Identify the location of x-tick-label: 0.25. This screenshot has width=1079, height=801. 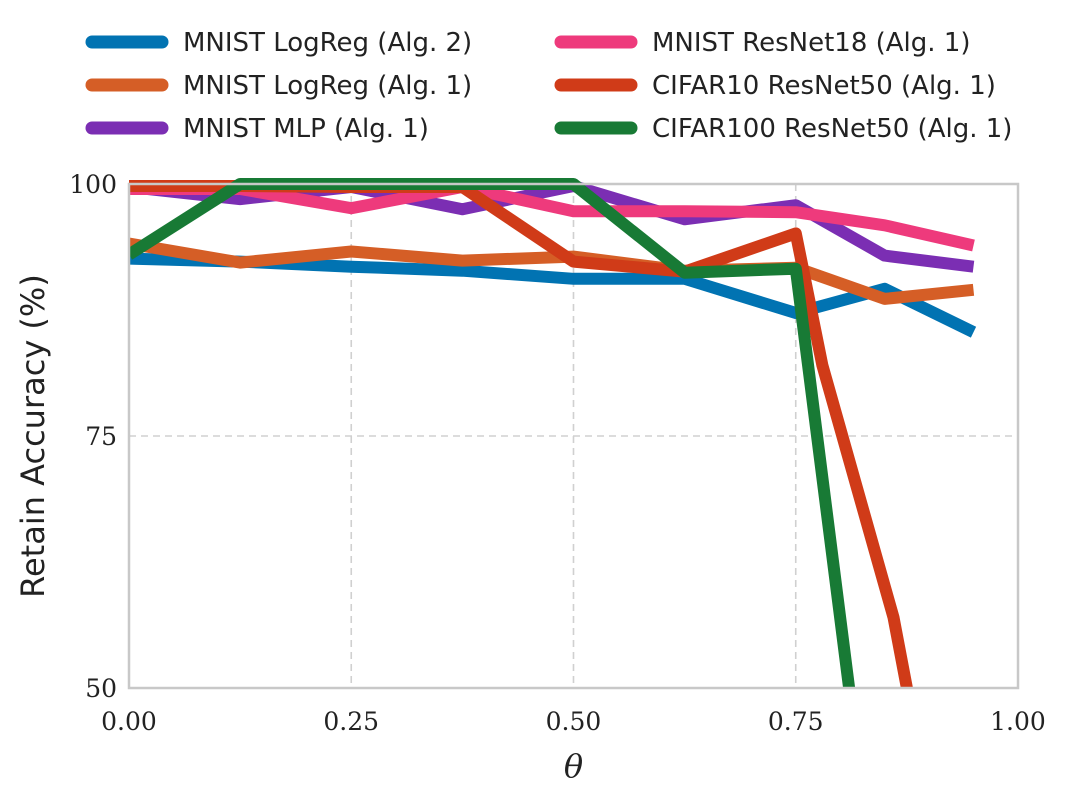
(351, 721).